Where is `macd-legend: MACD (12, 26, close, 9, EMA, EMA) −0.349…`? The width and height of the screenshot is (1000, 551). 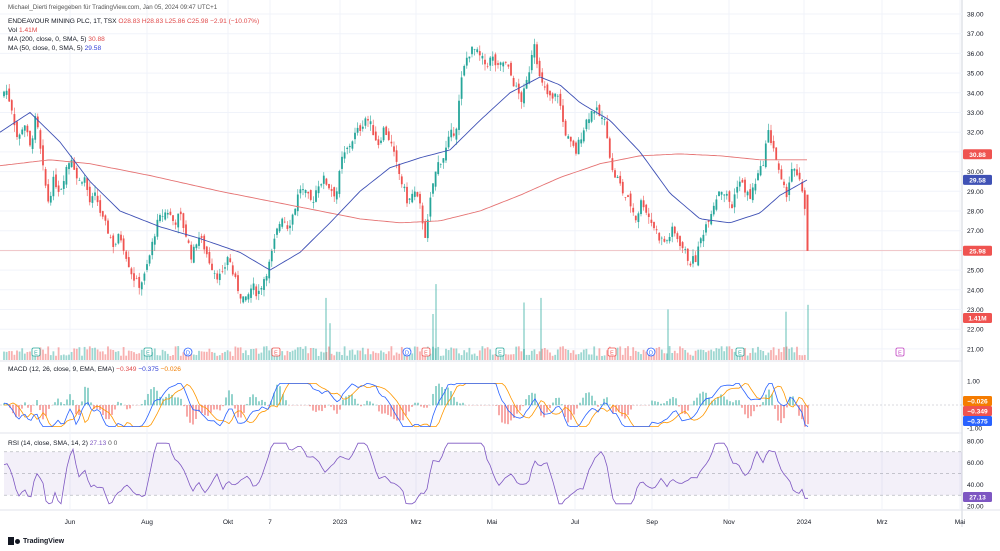 macd-legend: MACD (12, 26, close, 9, EMA, EMA) −0.349… is located at coordinates (94, 369).